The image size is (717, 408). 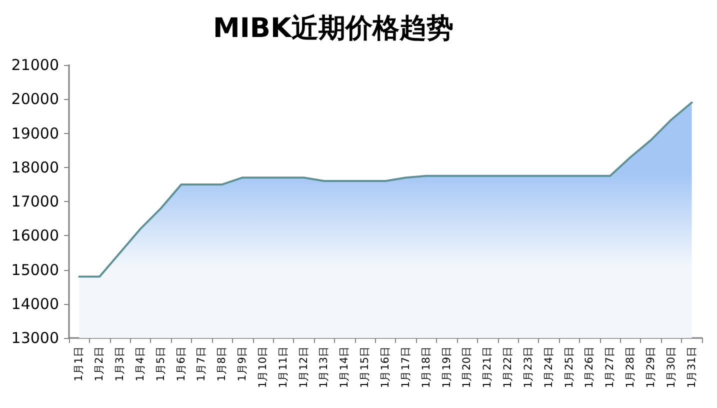 What do you see at coordinates (35, 65) in the screenshot?
I see `y-tick-label: 21000` at bounding box center [35, 65].